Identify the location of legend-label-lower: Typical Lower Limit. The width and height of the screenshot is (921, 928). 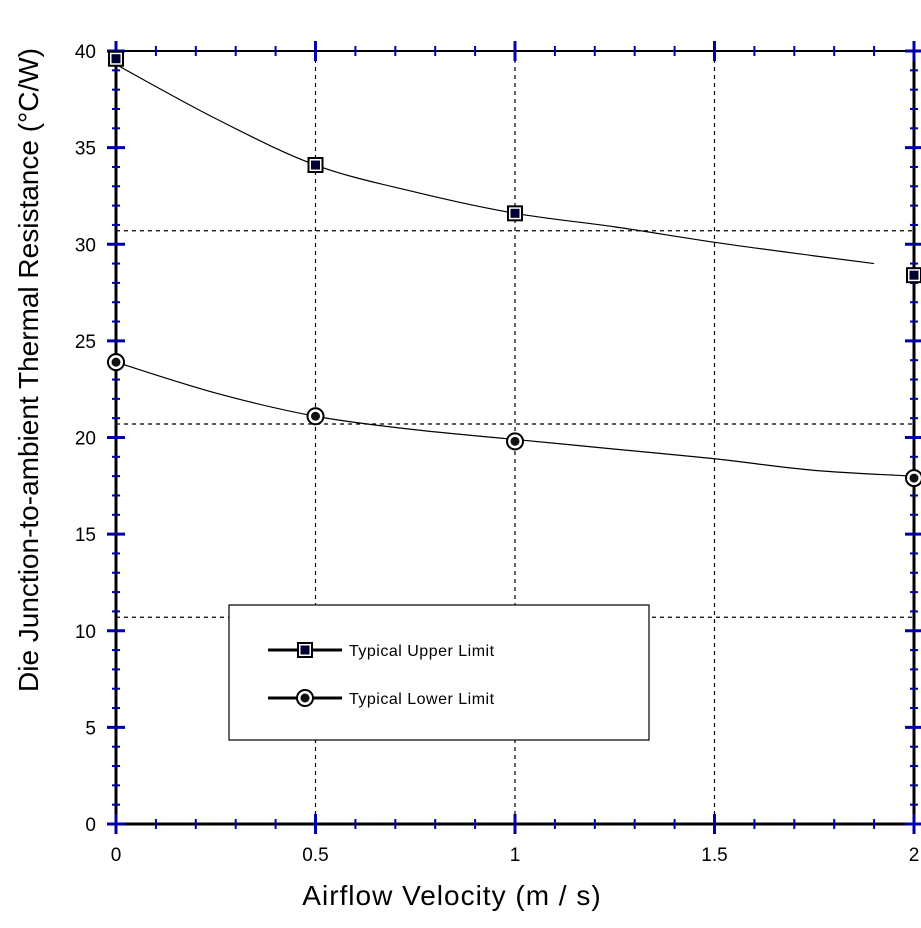
(422, 699).